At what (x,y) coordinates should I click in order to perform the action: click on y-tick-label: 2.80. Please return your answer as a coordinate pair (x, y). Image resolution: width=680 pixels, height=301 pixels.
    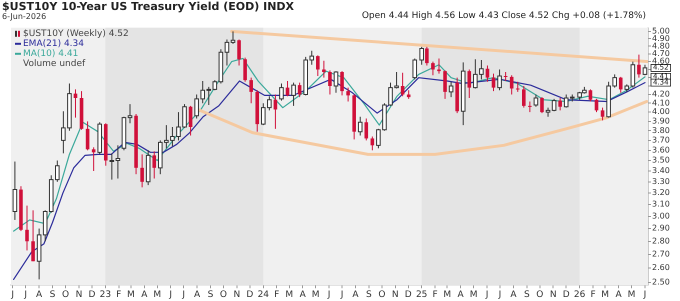
    Looking at the image, I should click on (661, 241).